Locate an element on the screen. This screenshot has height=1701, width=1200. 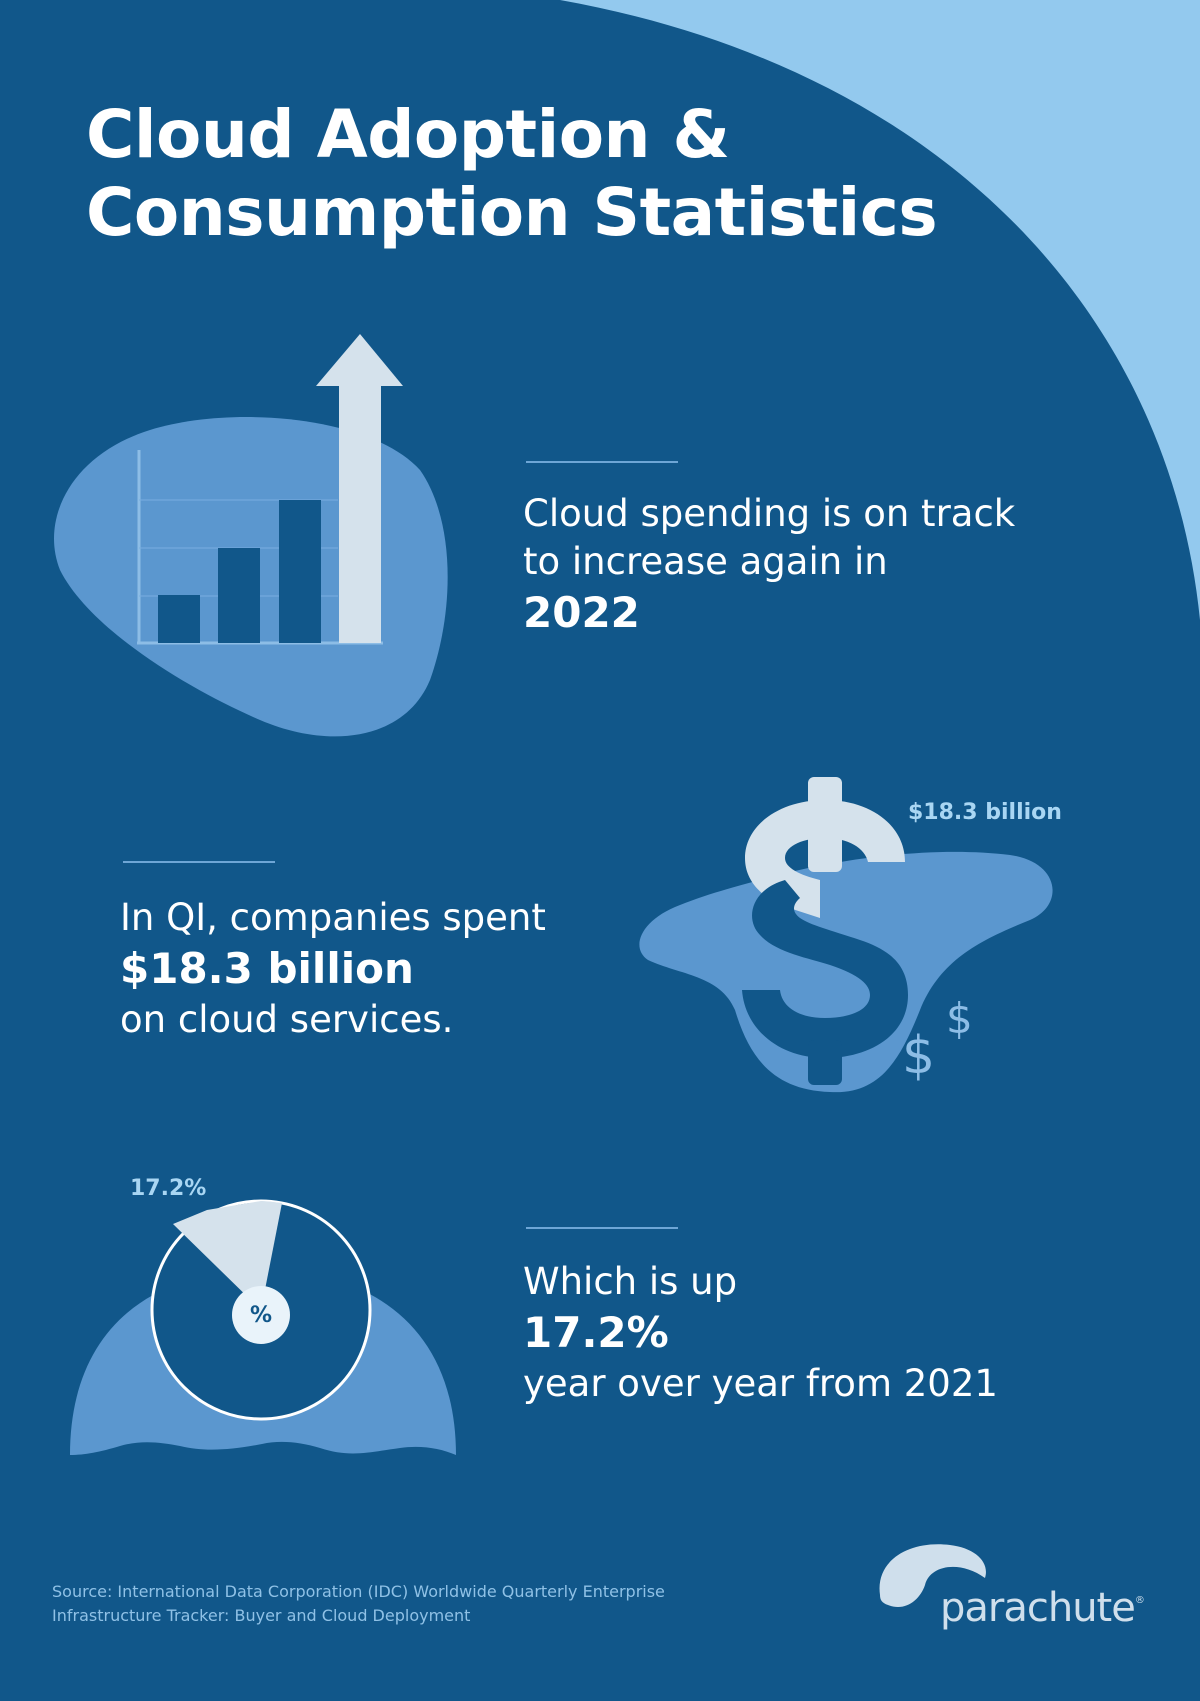
arrow-shaft is located at coordinates (360, 513).